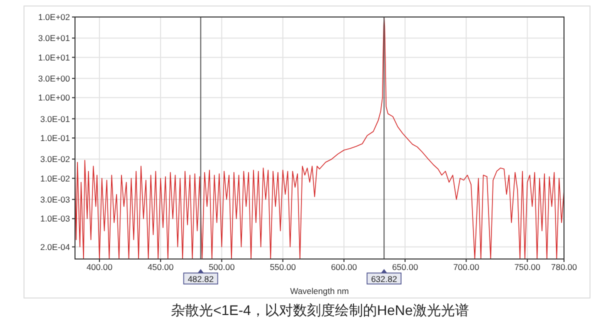 The height and width of the screenshot is (322, 609). Describe the element at coordinates (319, 291) in the screenshot. I see `x-axis-title: Wavelength nm` at that location.